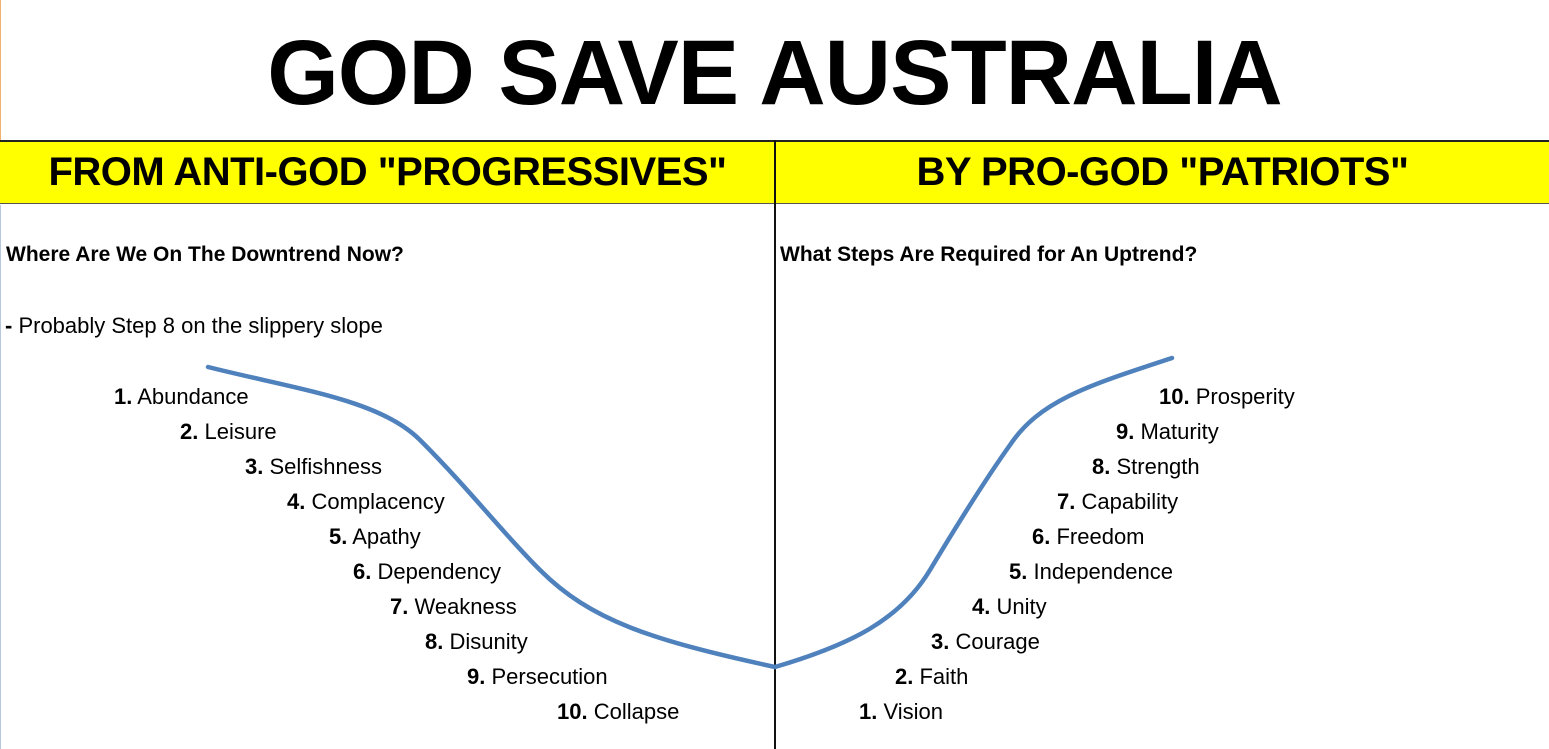 This screenshot has height=749, width=1549. What do you see at coordinates (9, 325) in the screenshot?
I see `note-dash: -` at bounding box center [9, 325].